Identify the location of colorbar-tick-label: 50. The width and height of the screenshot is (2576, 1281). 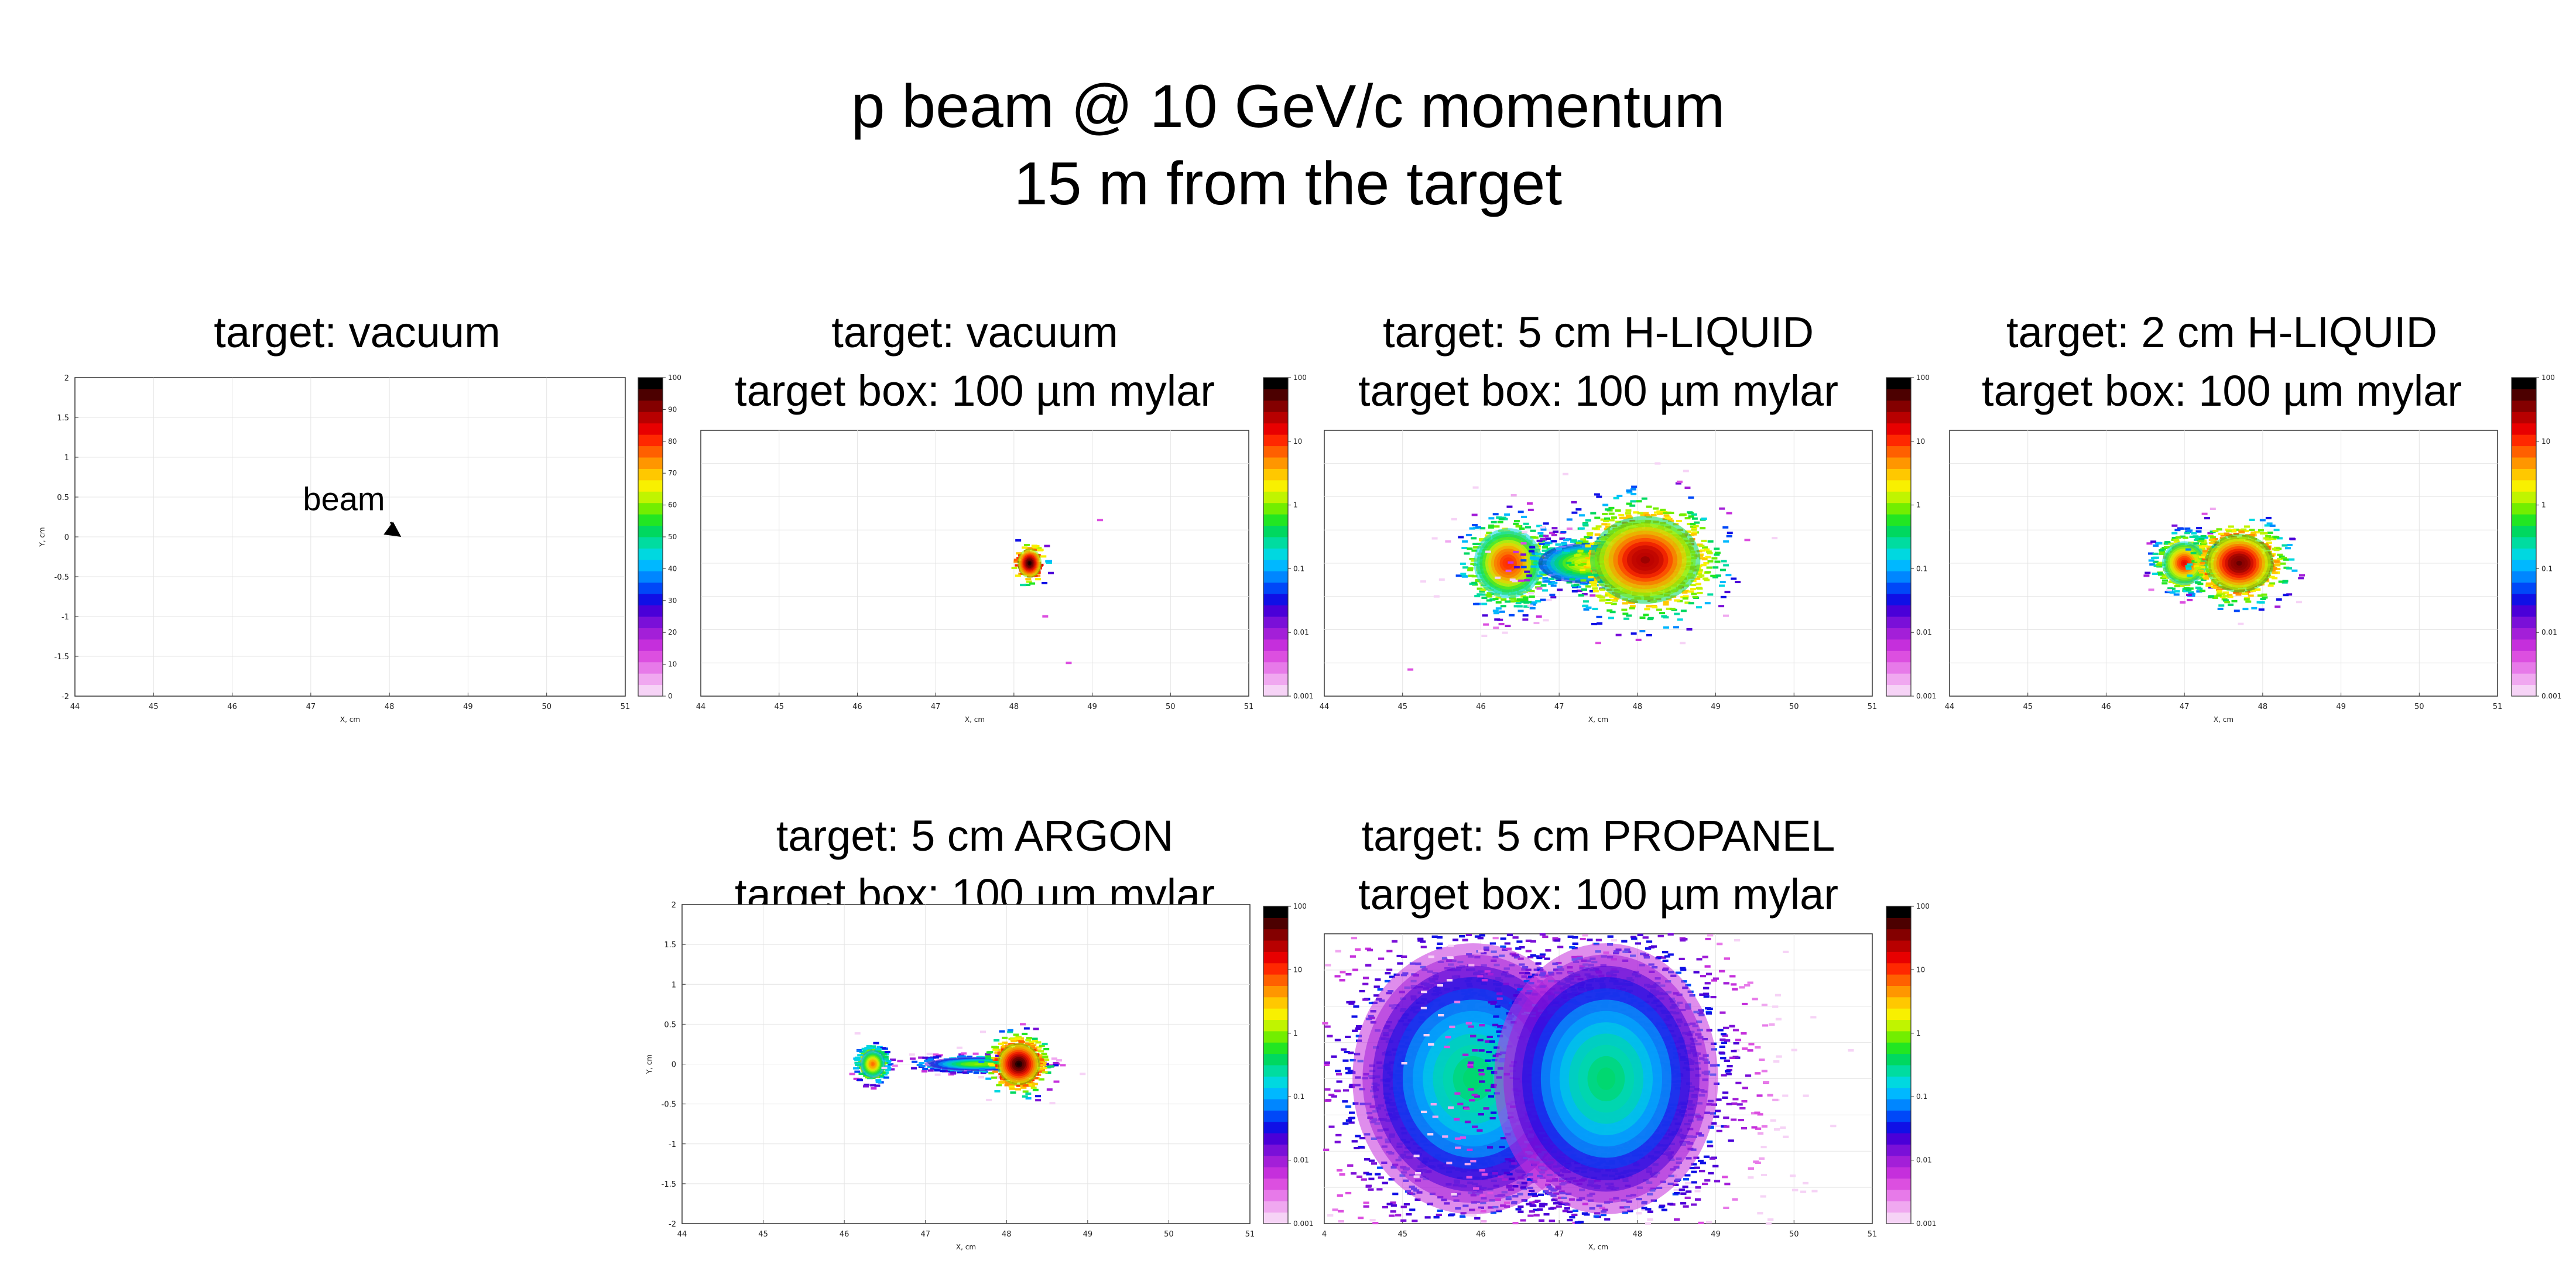
(672, 537).